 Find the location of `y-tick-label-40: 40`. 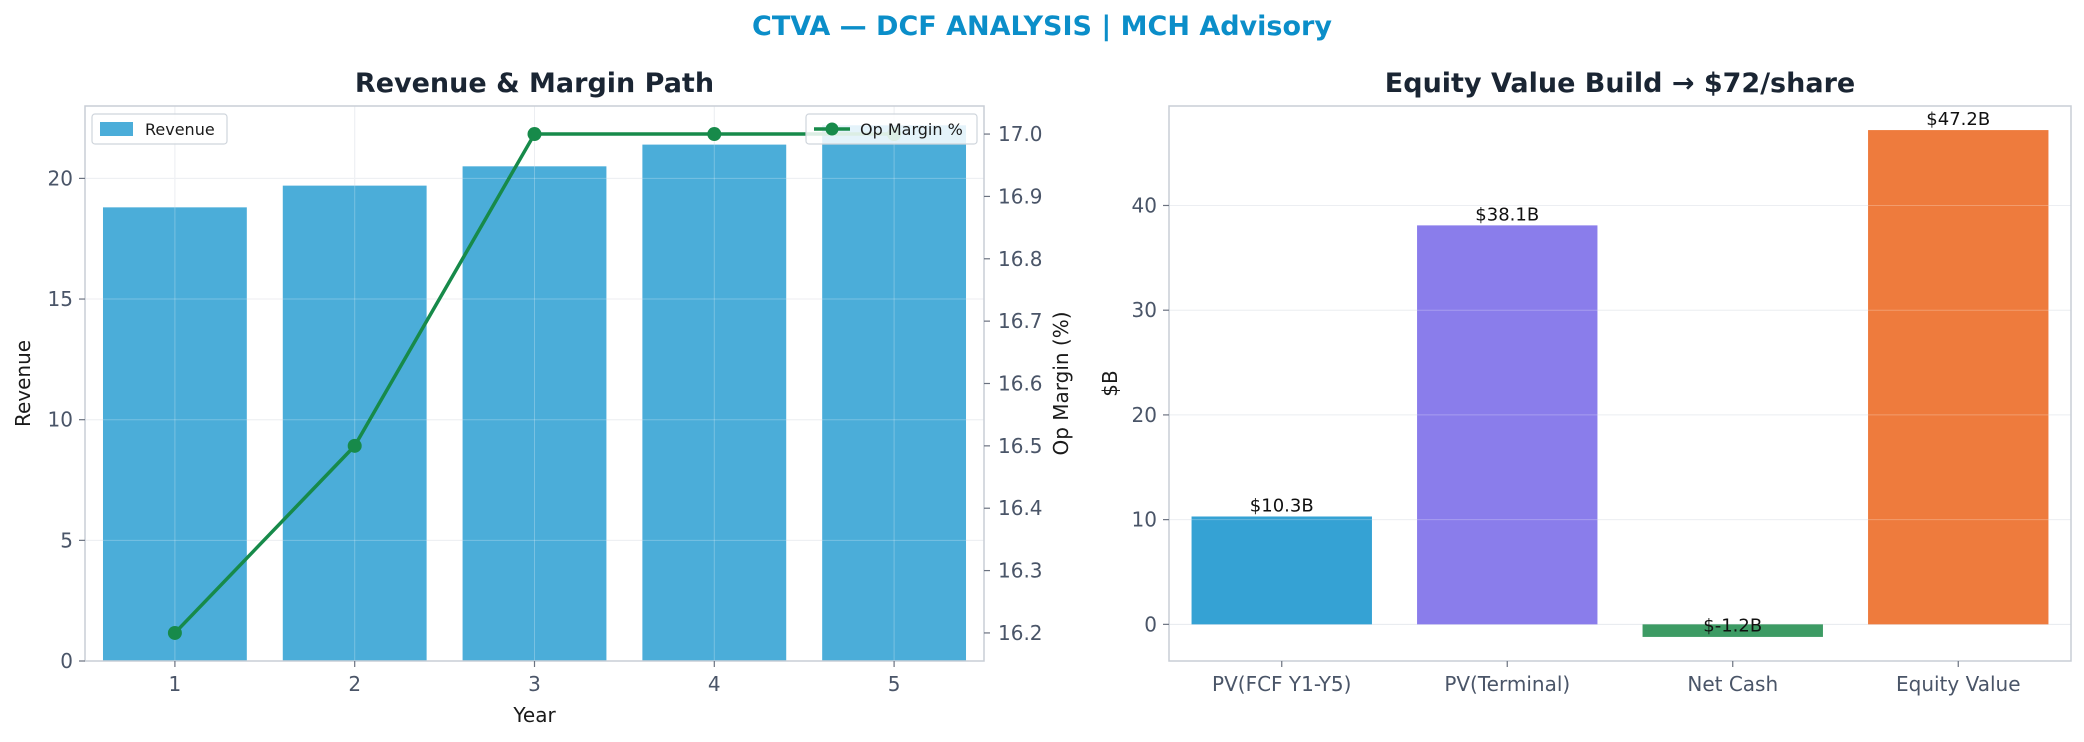

y-tick-label-40: 40 is located at coordinates (1144, 205).